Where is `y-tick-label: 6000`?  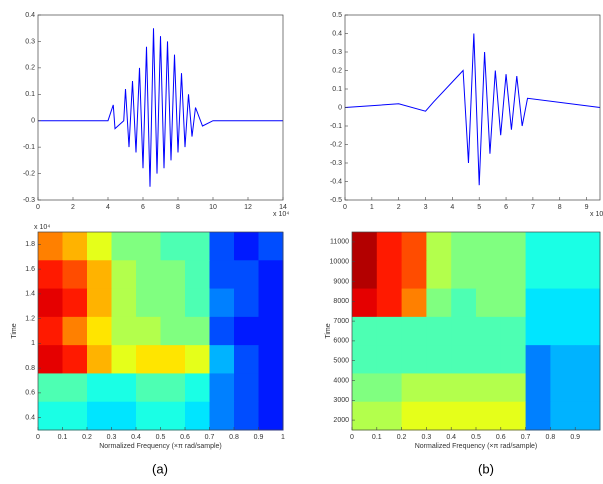
y-tick-label: 6000 is located at coordinates (341, 341).